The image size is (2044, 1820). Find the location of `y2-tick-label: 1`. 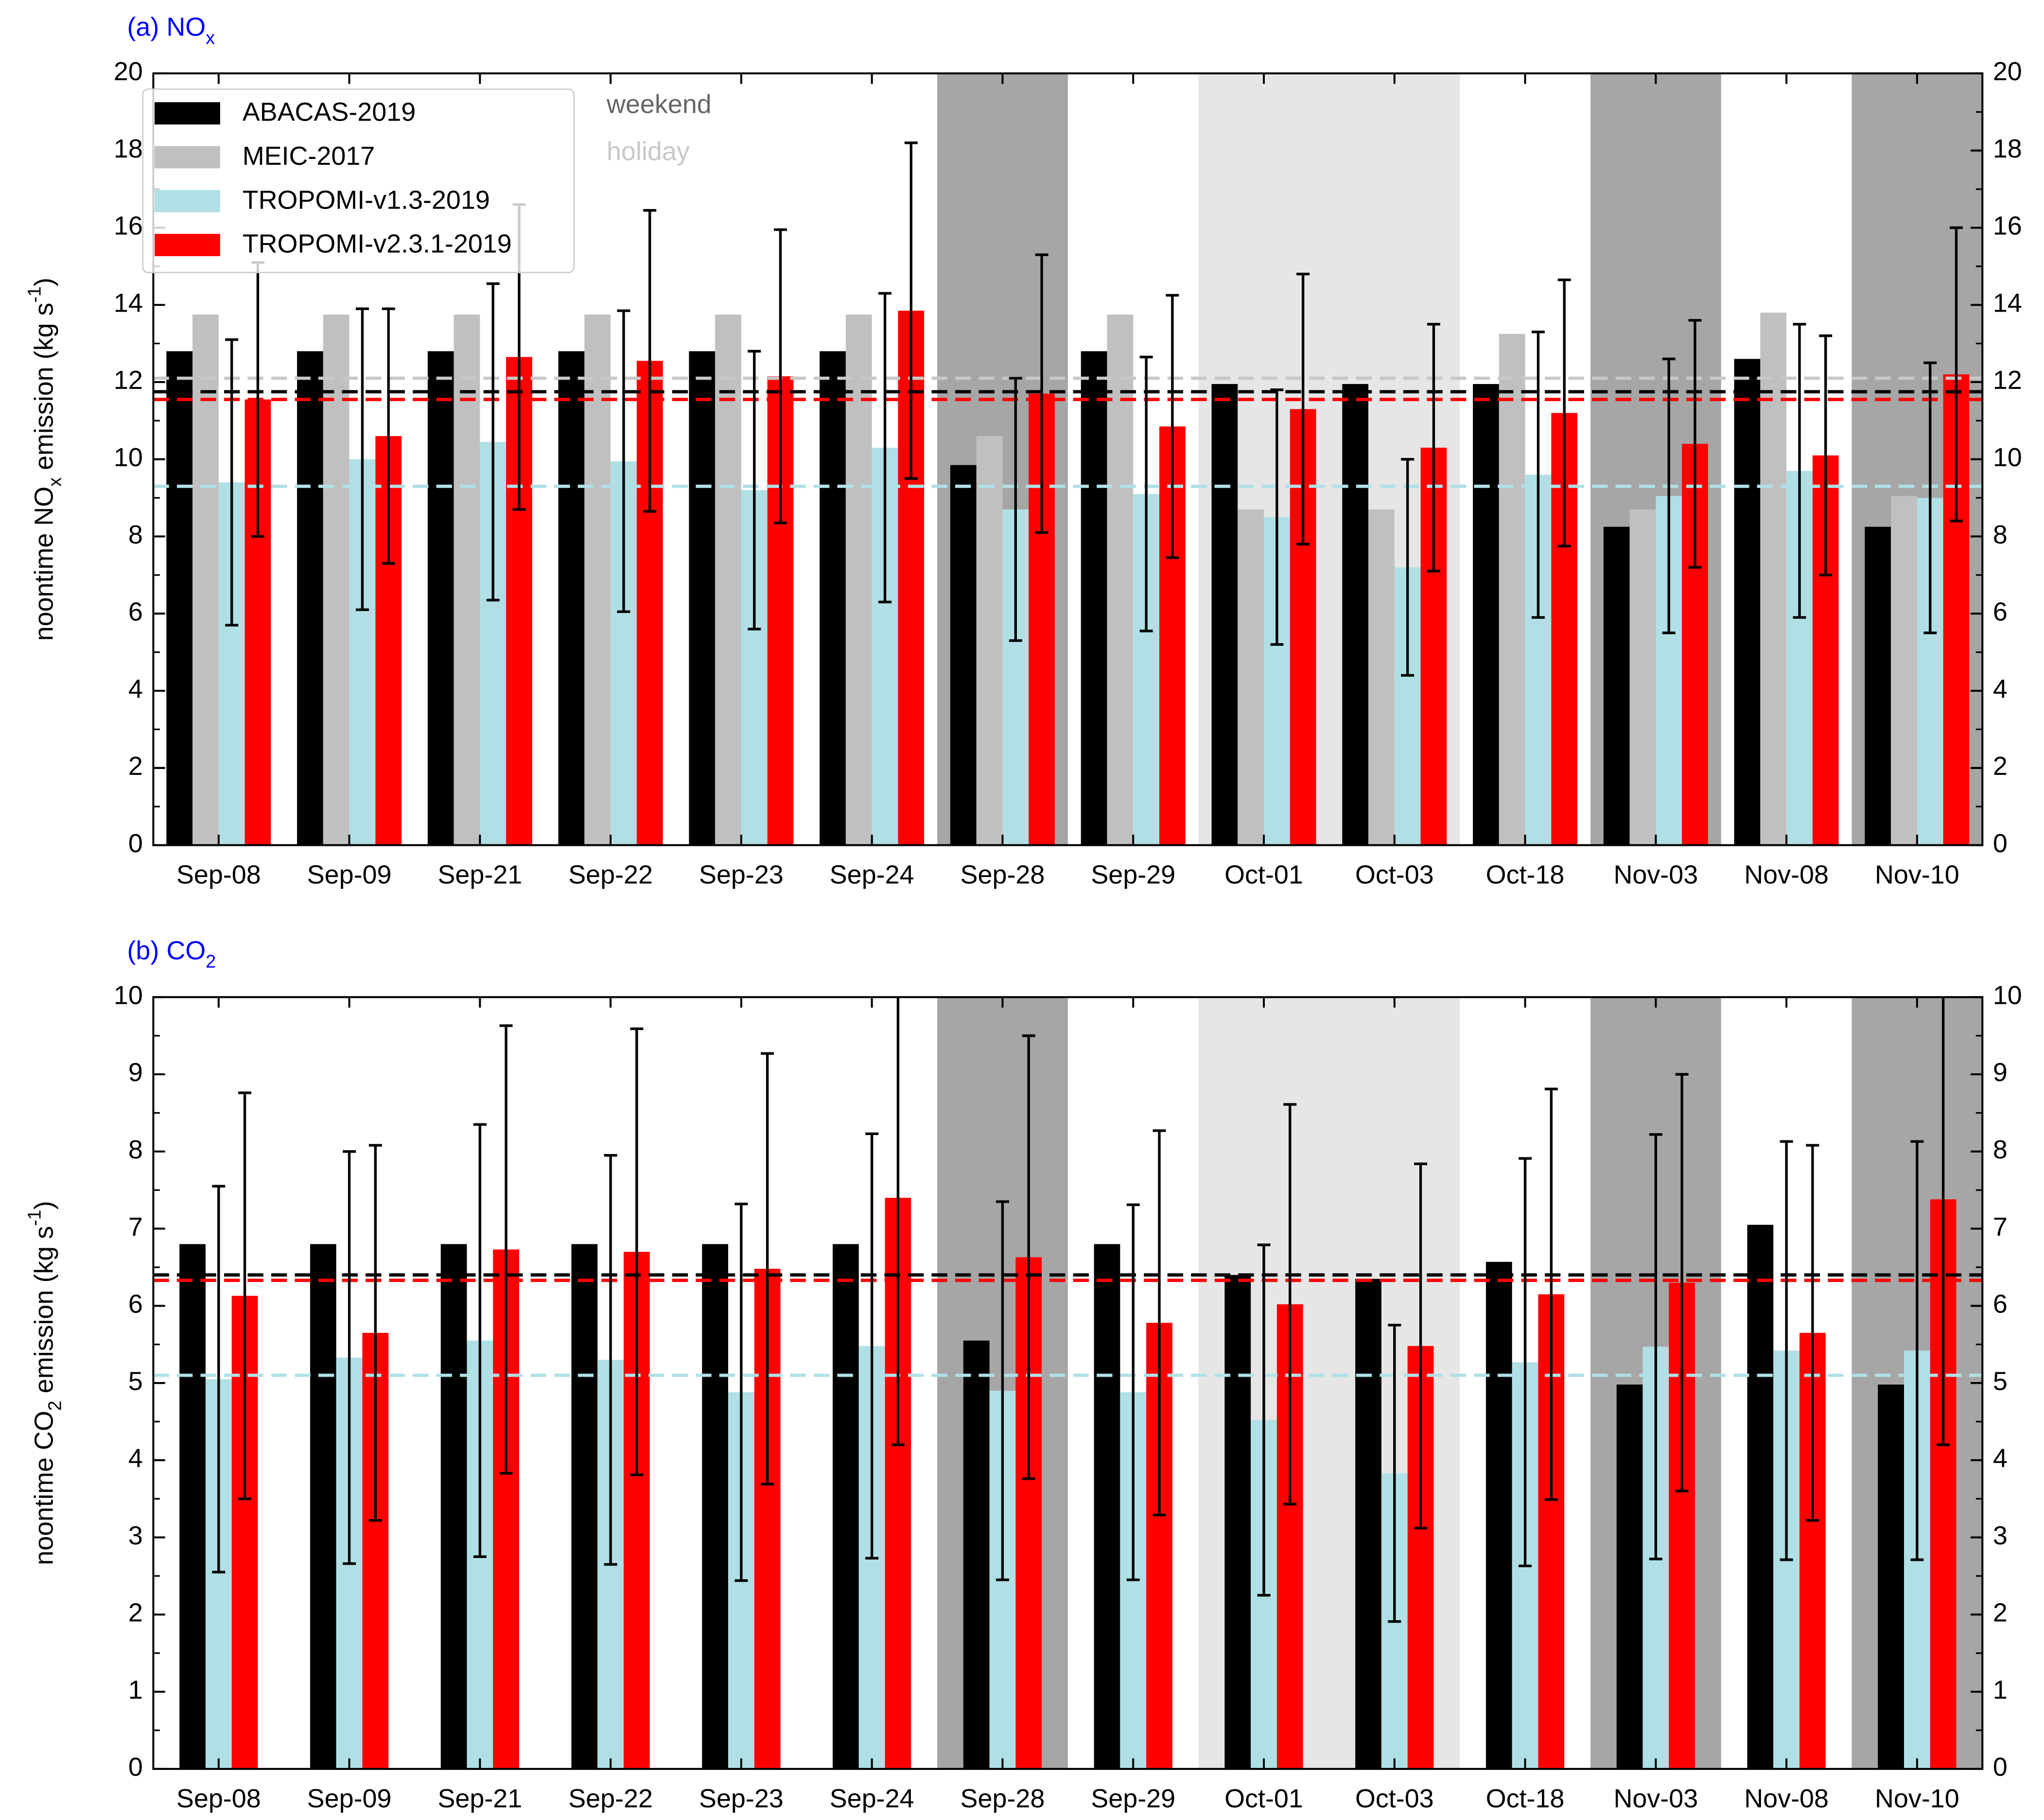

y2-tick-label: 1 is located at coordinates (2000, 1689).